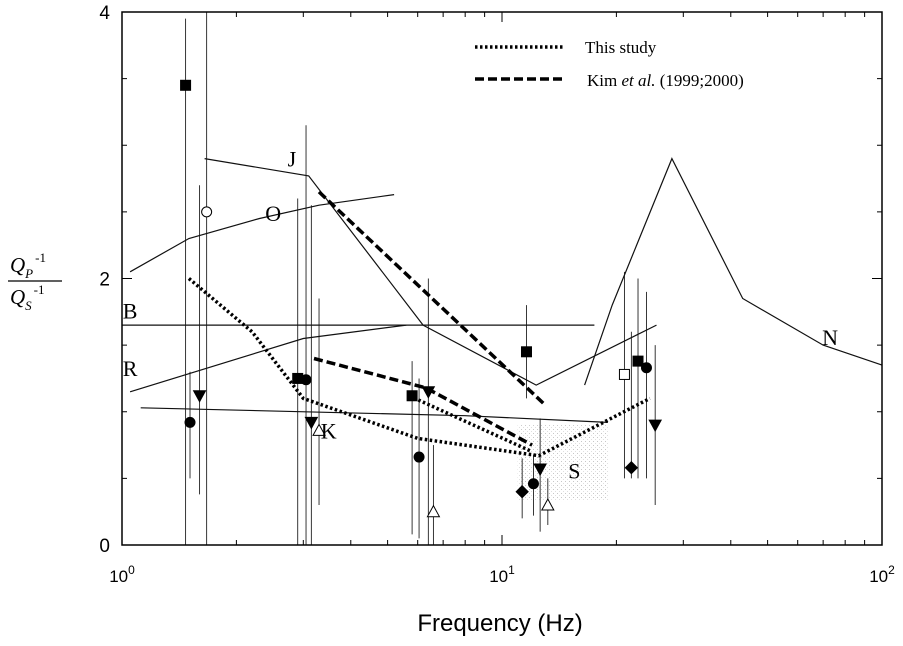 The image size is (903, 646). I want to click on curve-label-n: N, so click(830, 337).